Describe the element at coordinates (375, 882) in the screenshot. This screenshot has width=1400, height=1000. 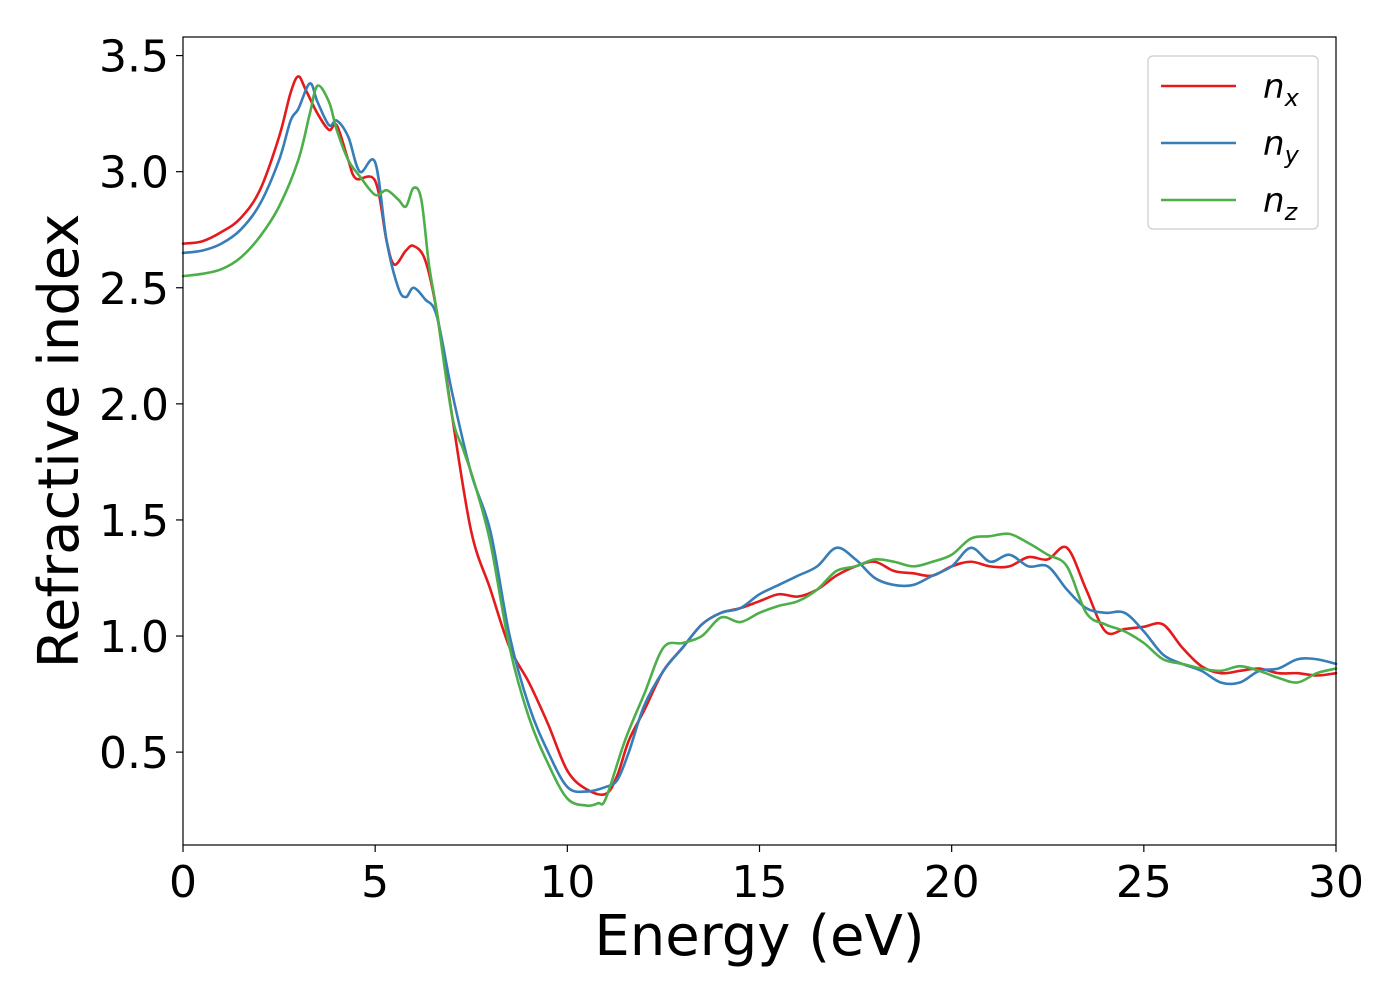
I see `x-tick-label: 5` at that location.